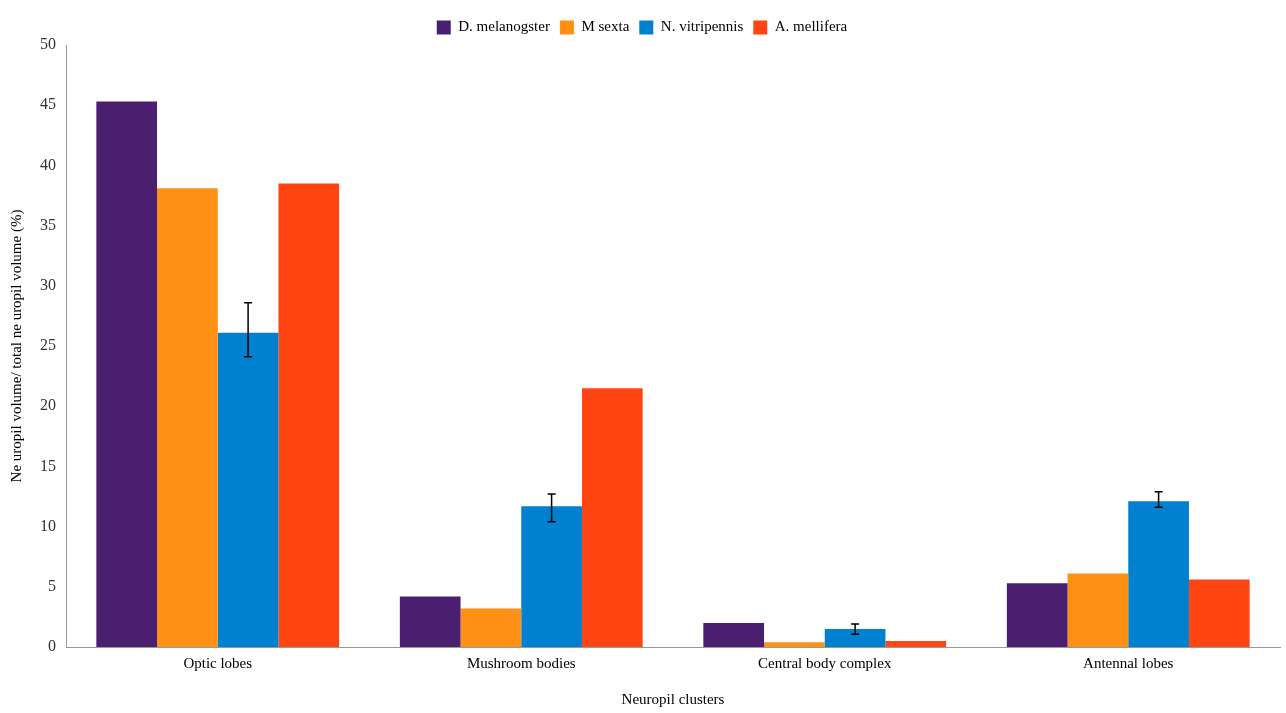 This screenshot has height=713, width=1286. I want to click on y-tick-label: 0, so click(52, 646).